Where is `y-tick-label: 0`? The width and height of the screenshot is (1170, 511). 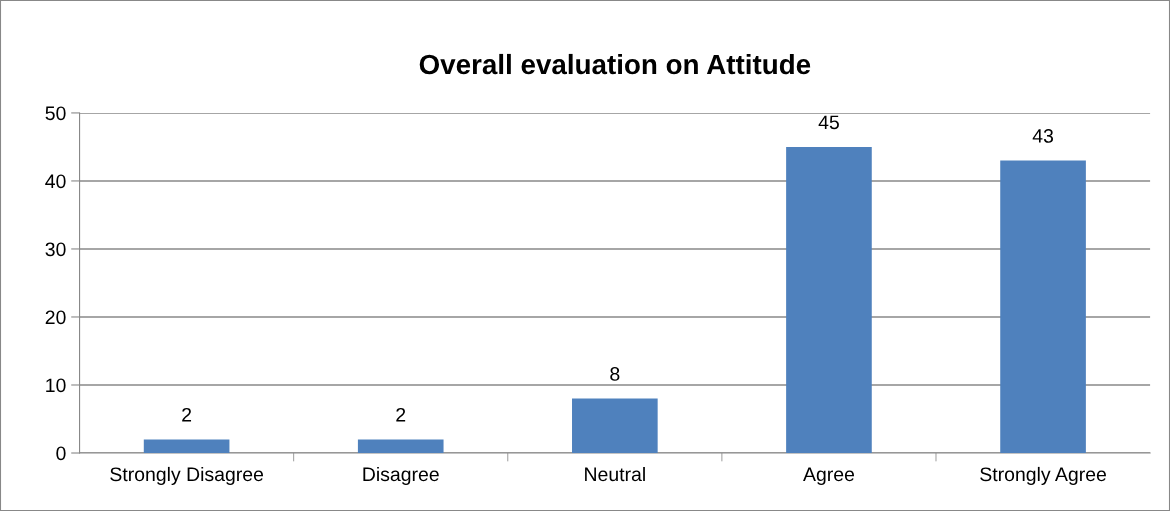
y-tick-label: 0 is located at coordinates (61, 453).